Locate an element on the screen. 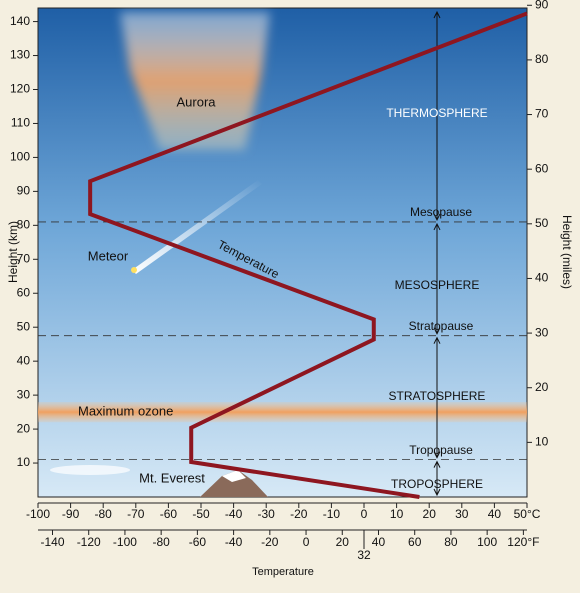 This screenshot has width=580, height=593. x-tick-label: -10 is located at coordinates (332, 514).